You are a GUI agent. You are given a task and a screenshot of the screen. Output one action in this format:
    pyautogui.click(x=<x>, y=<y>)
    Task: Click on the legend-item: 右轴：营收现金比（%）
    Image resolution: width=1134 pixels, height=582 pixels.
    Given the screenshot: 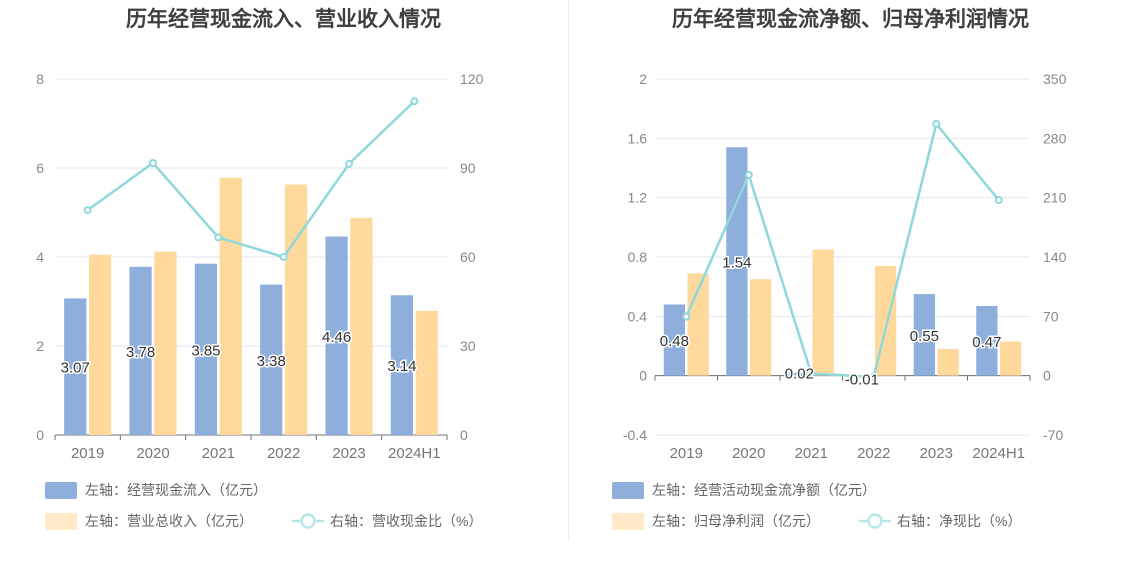 What is the action you would take?
    pyautogui.click(x=387, y=521)
    